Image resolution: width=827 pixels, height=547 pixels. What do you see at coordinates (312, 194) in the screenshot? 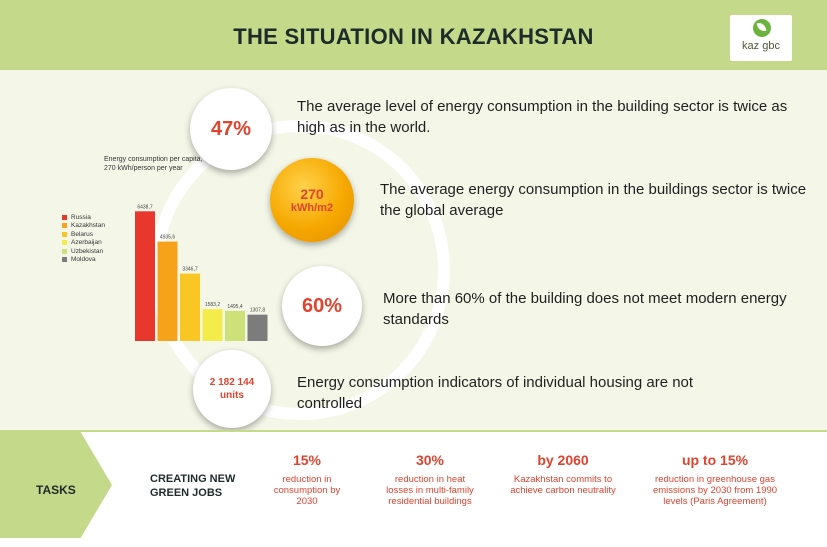
I see `stat-value: 270` at bounding box center [312, 194].